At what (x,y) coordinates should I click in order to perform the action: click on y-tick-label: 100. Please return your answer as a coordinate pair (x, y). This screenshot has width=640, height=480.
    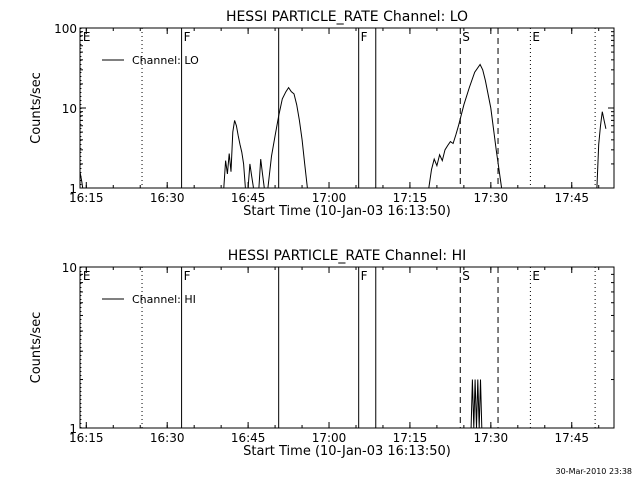
    Looking at the image, I should click on (65, 29).